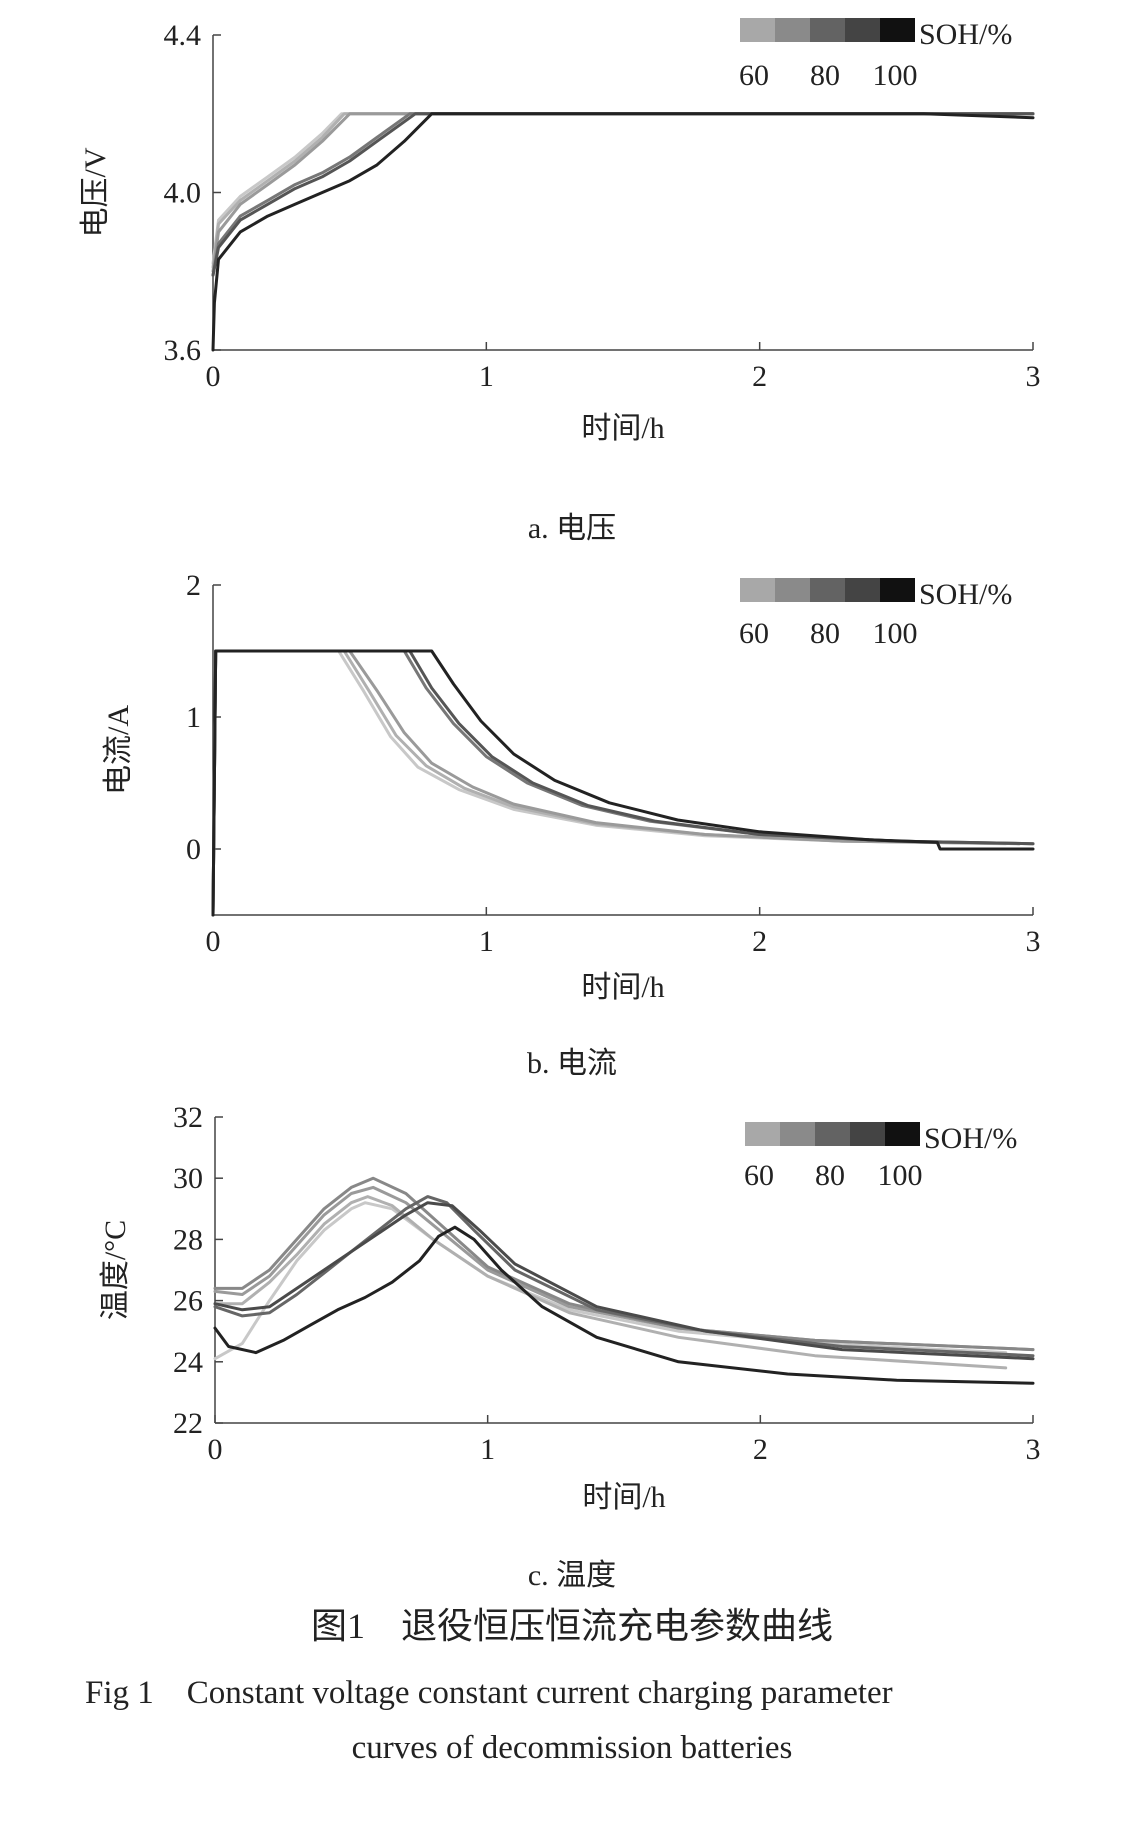  What do you see at coordinates (188, 1301) in the screenshot?
I see `y-tick-label: 26` at bounding box center [188, 1301].